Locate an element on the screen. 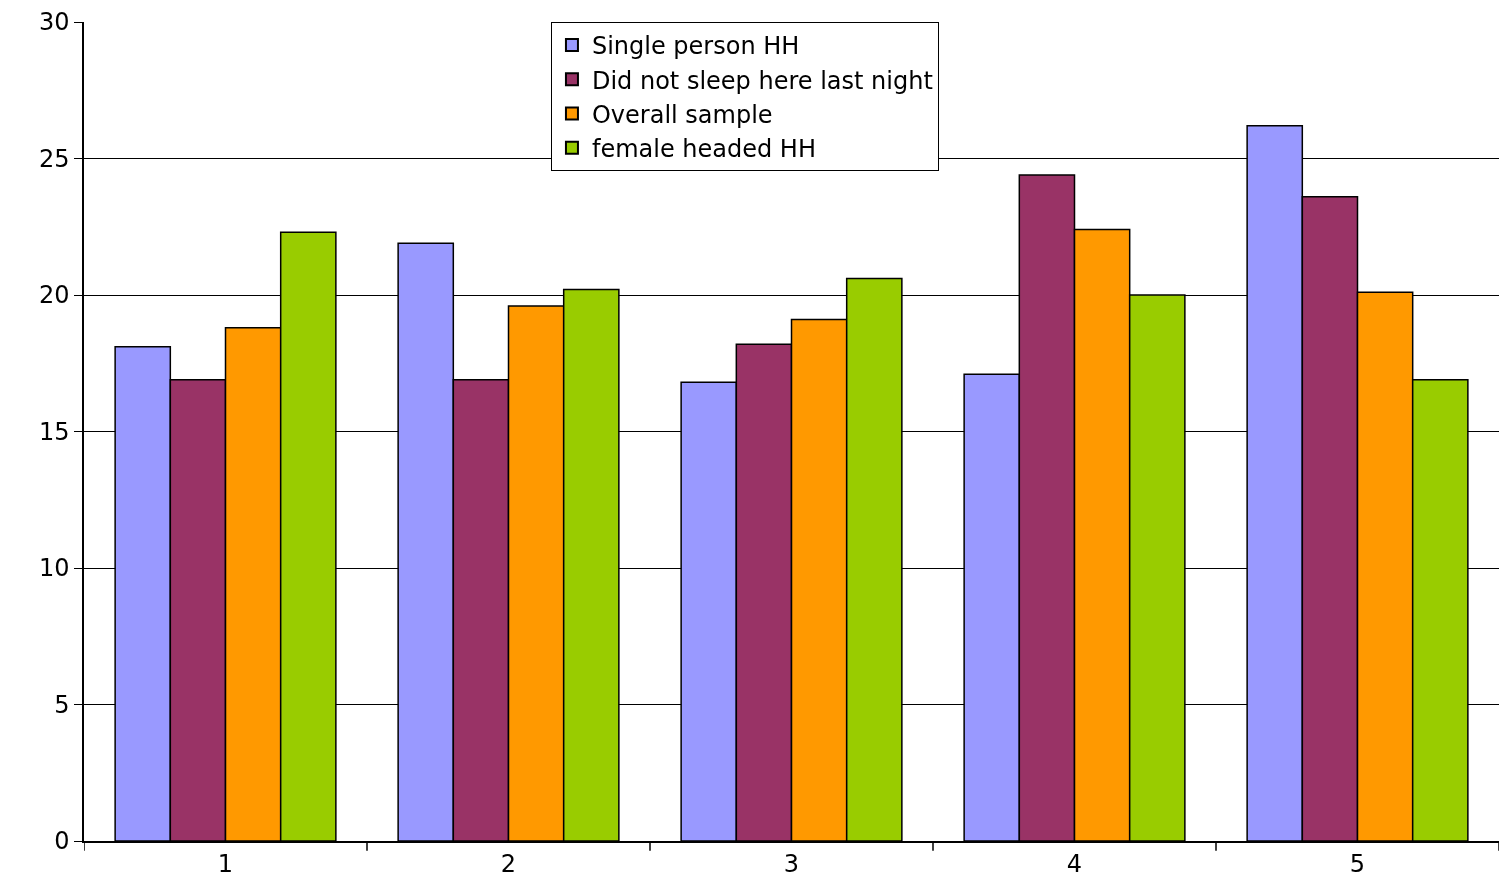 The width and height of the screenshot is (1501, 893). legend-label: female headed HH is located at coordinates (703, 149).